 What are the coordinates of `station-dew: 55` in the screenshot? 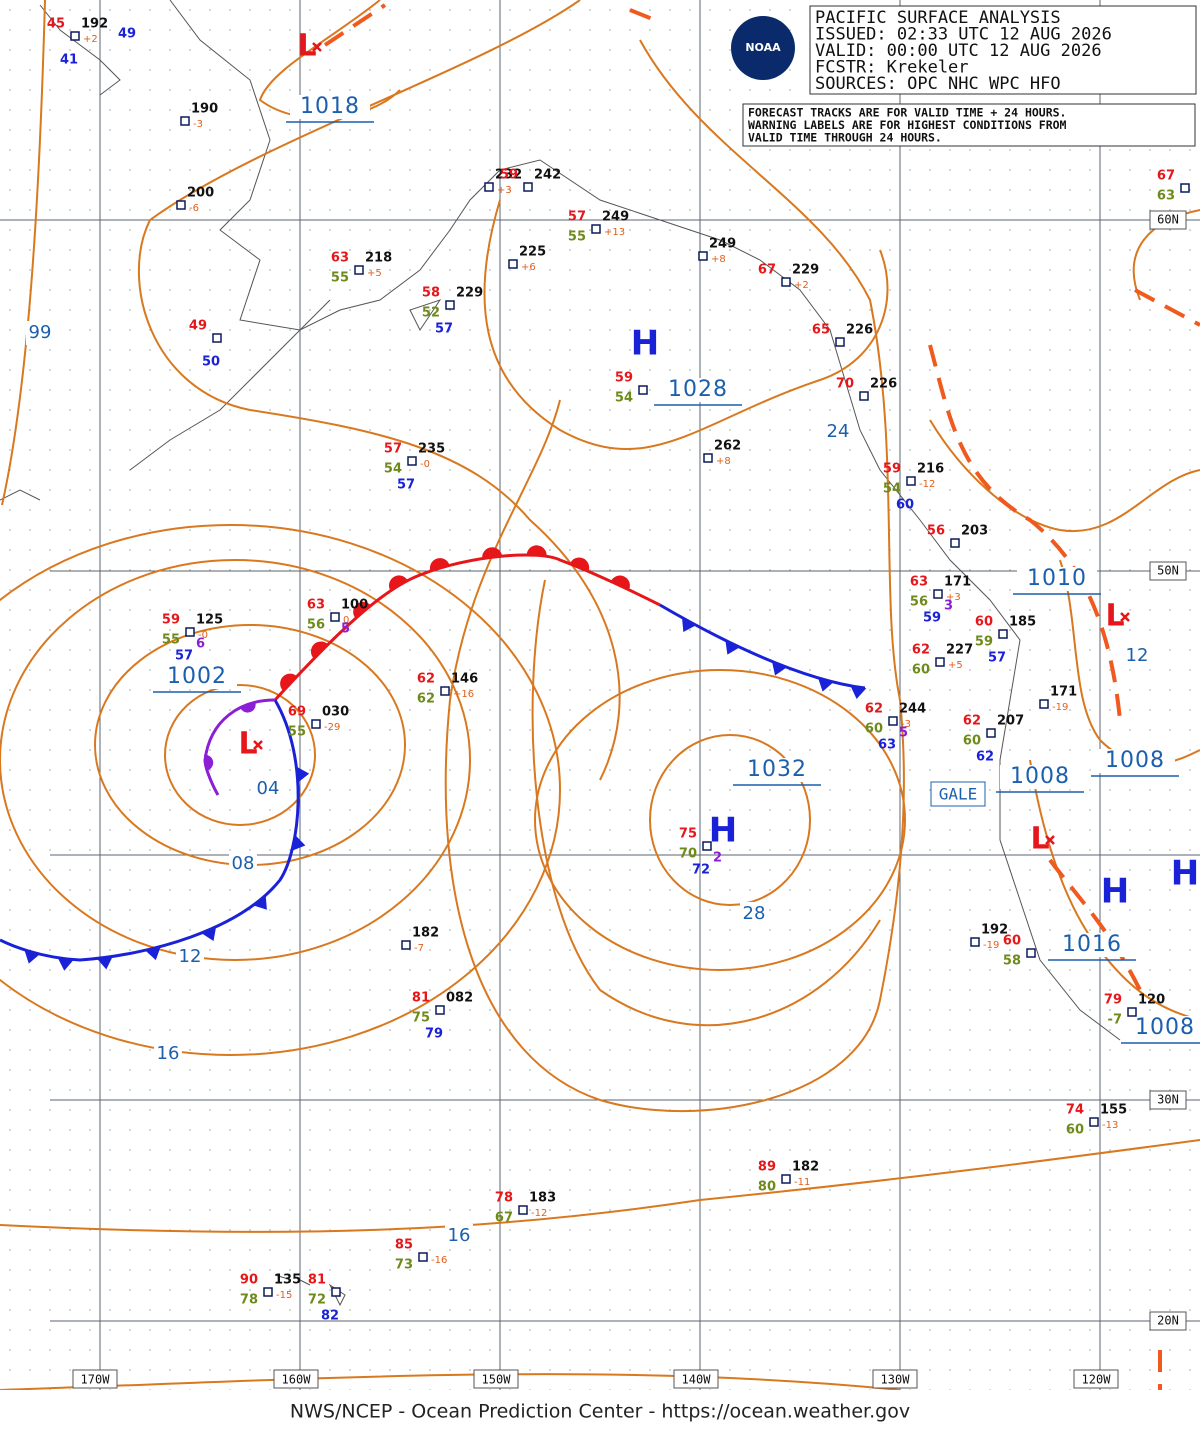 It's located at (297, 732).